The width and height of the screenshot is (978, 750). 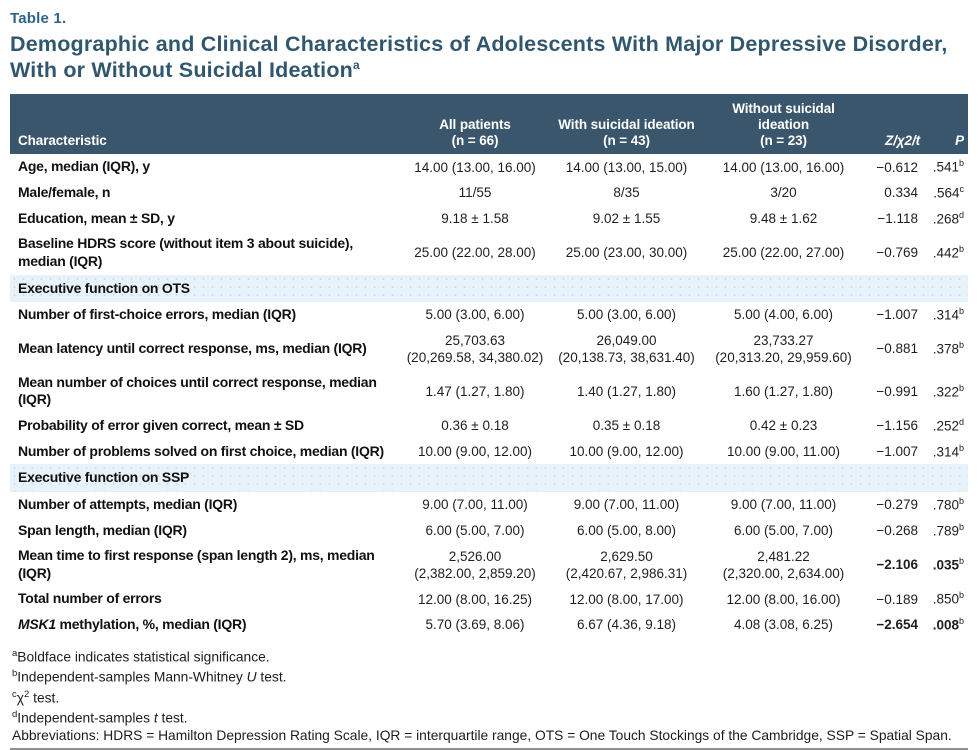 I want to click on cell-without-suicidal-ideation: 6.00 (5.00, 7.00), so click(x=783, y=530).